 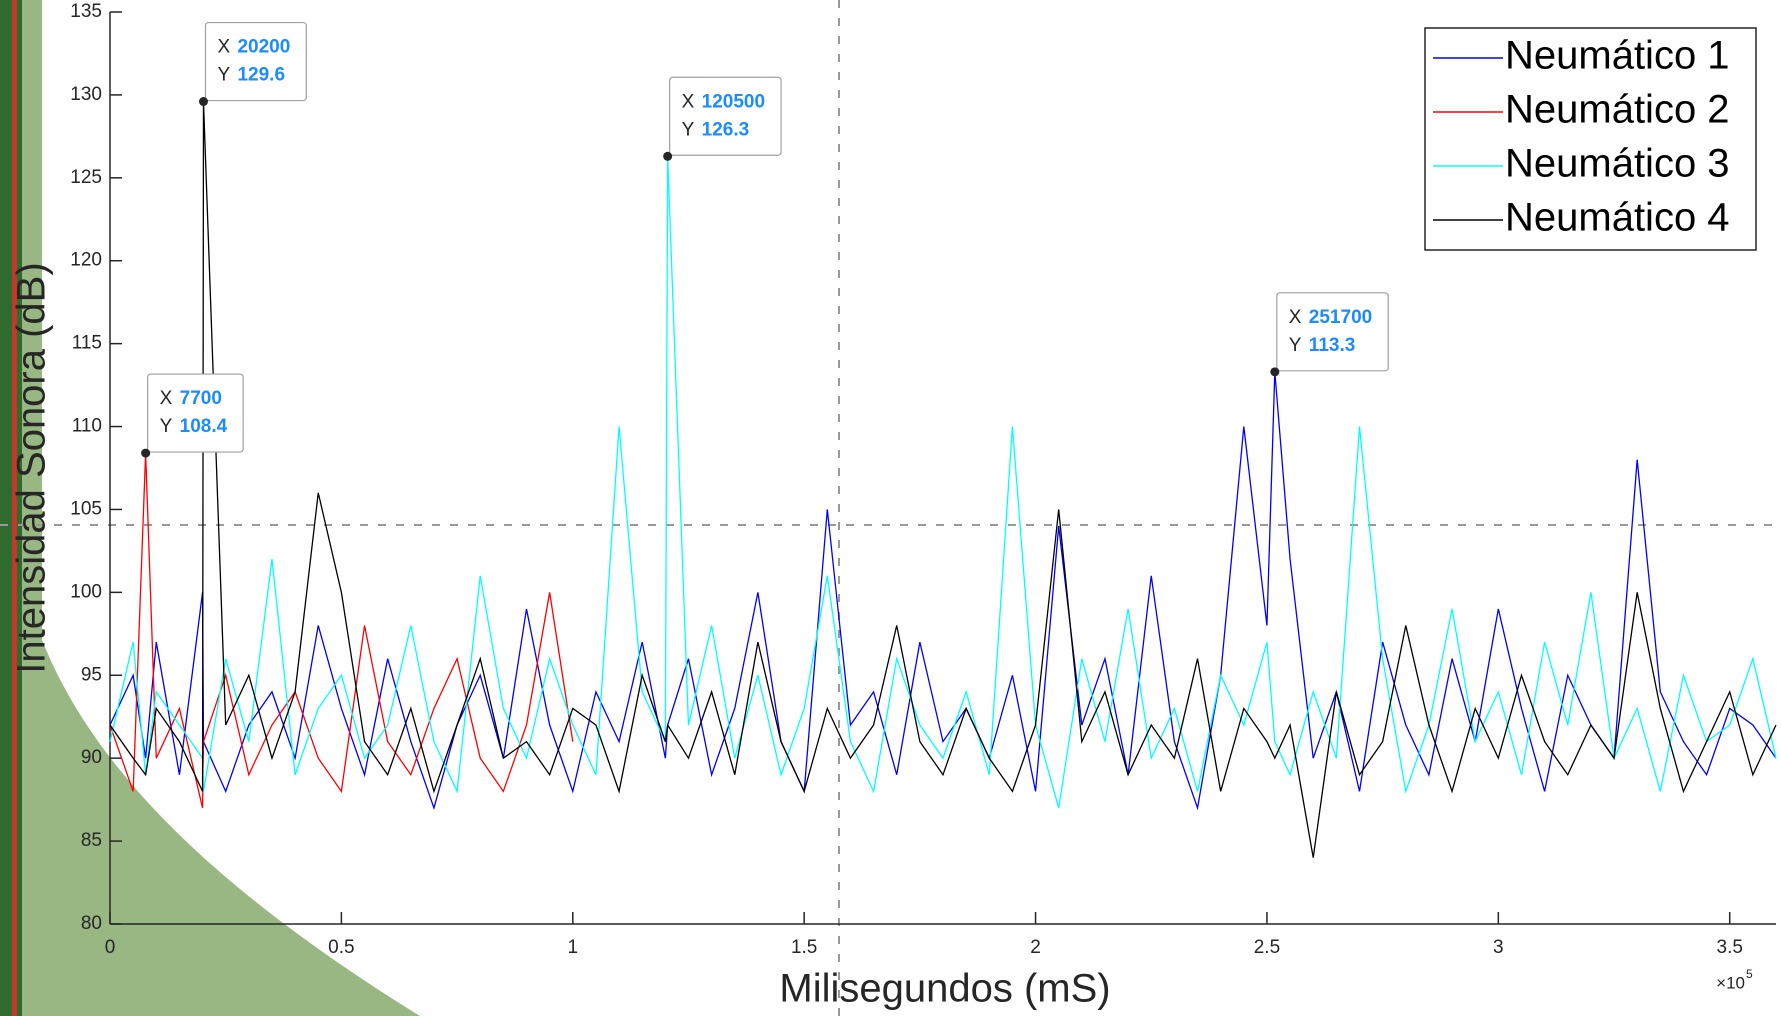 What do you see at coordinates (1332, 345) in the screenshot?
I see `datatip-y-value: 113.3` at bounding box center [1332, 345].